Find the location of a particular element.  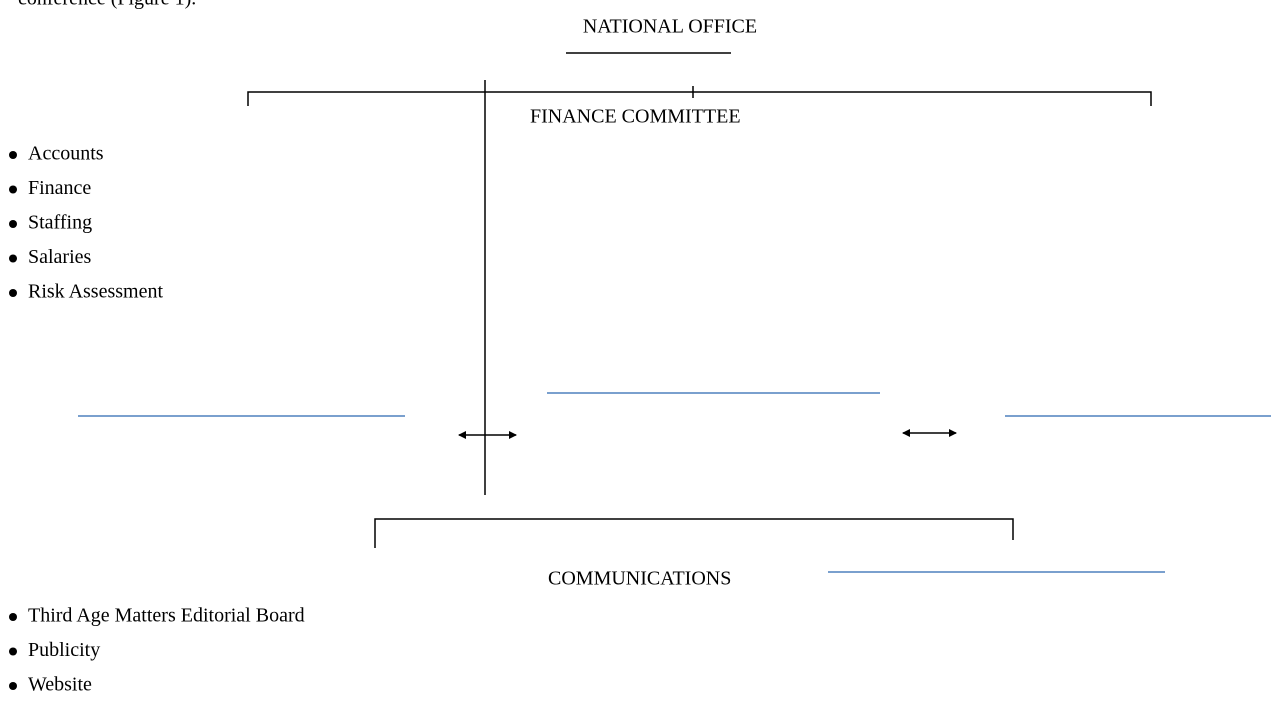

bottom-bracket is located at coordinates (694, 533).